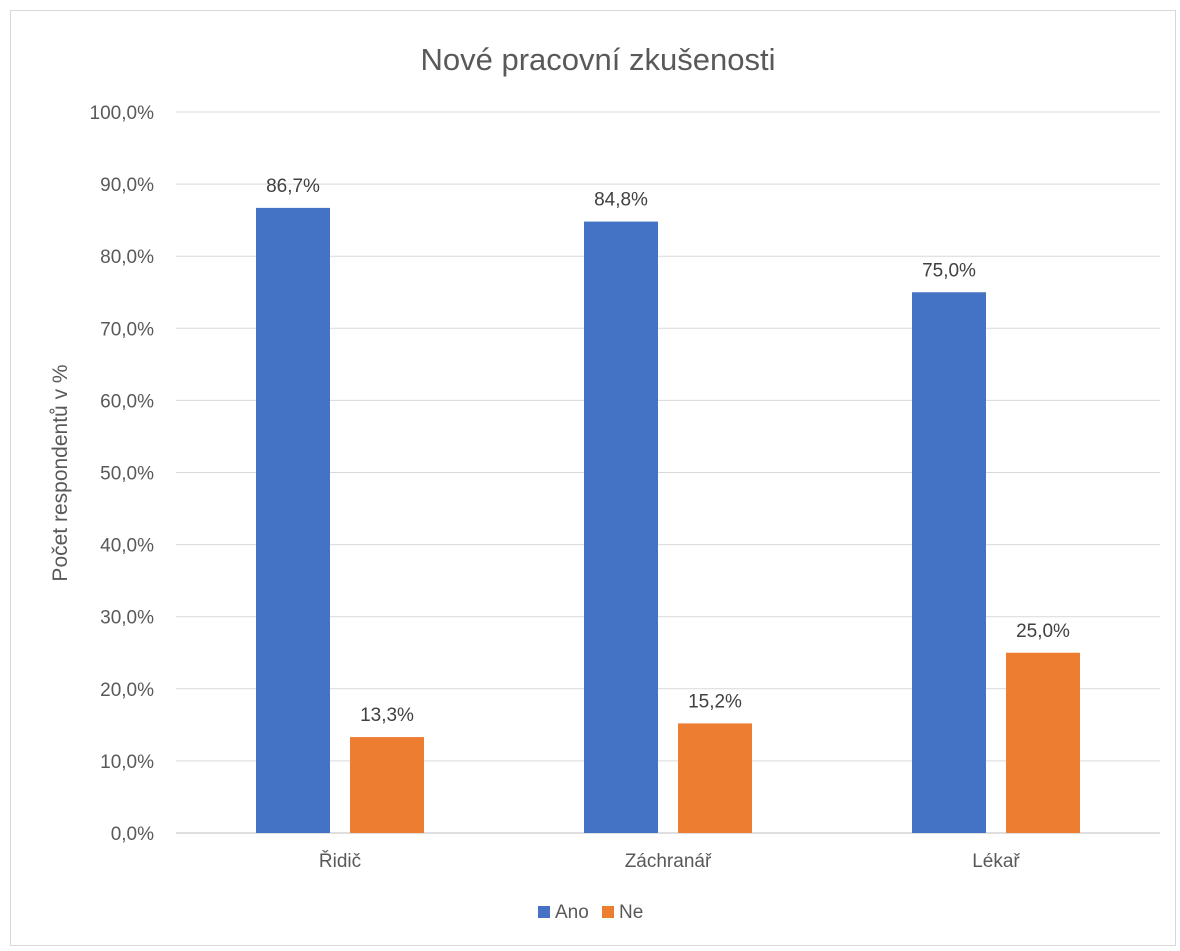 Image resolution: width=1180 pixels, height=951 pixels. What do you see at coordinates (572, 912) in the screenshot?
I see `legend-label-ano: Ano` at bounding box center [572, 912].